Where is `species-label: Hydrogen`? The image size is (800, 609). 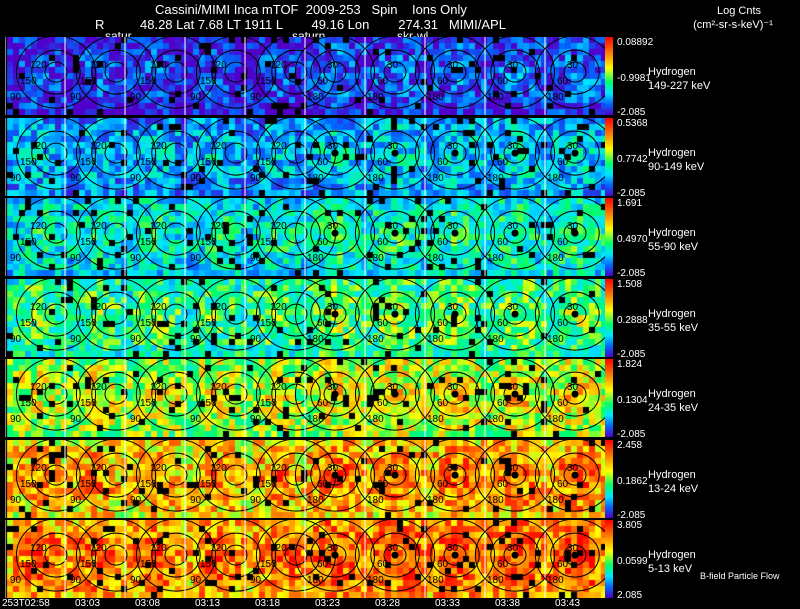
species-label: Hydrogen is located at coordinates (672, 475).